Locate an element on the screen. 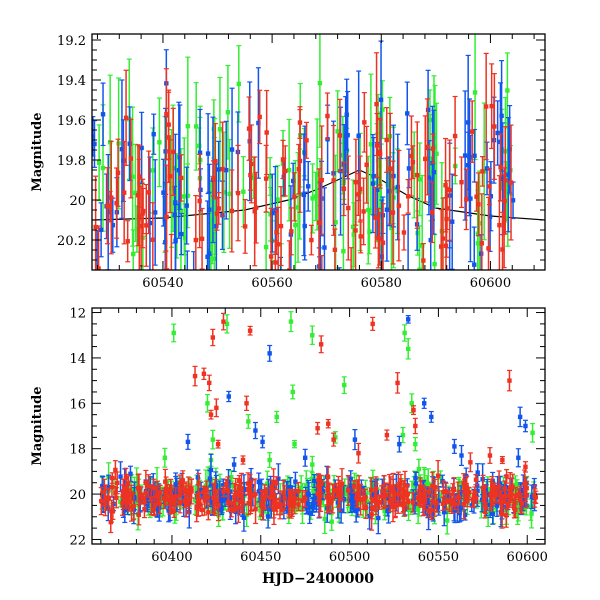 The height and width of the screenshot is (600, 600). top-y-tick-label: 19.6 is located at coordinates (71, 121).